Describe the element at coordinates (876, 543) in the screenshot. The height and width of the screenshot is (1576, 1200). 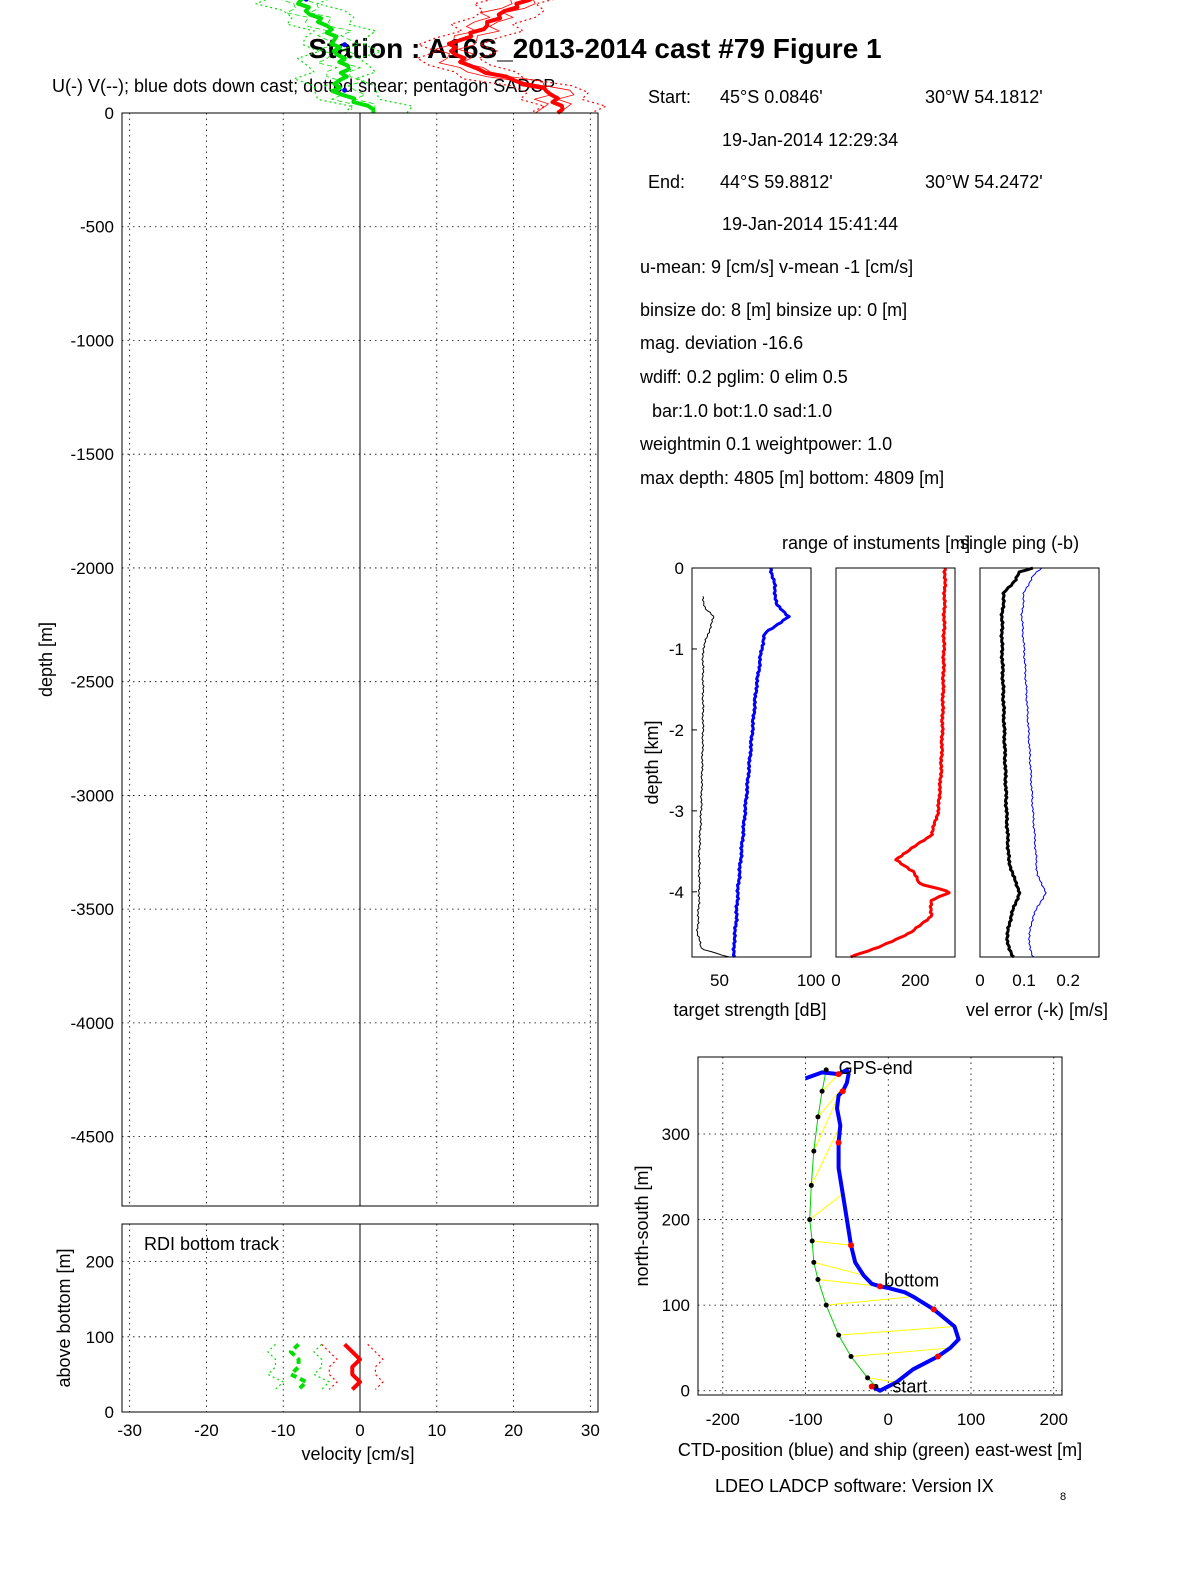
I see `range-title: range of instuments [m]` at that location.